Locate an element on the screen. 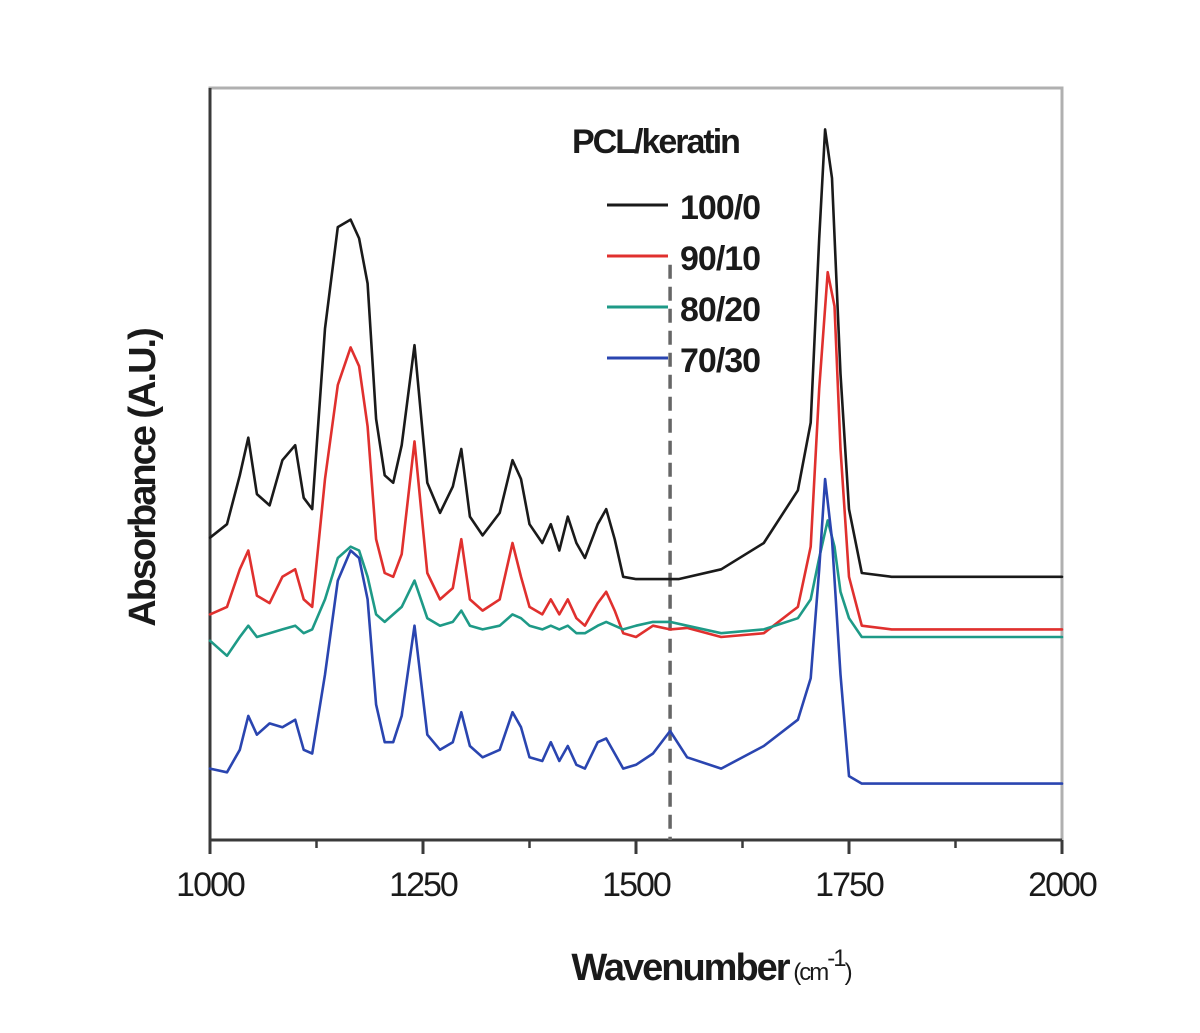 This screenshot has width=1200, height=1033. legend-label: 70/30 is located at coordinates (720, 361).